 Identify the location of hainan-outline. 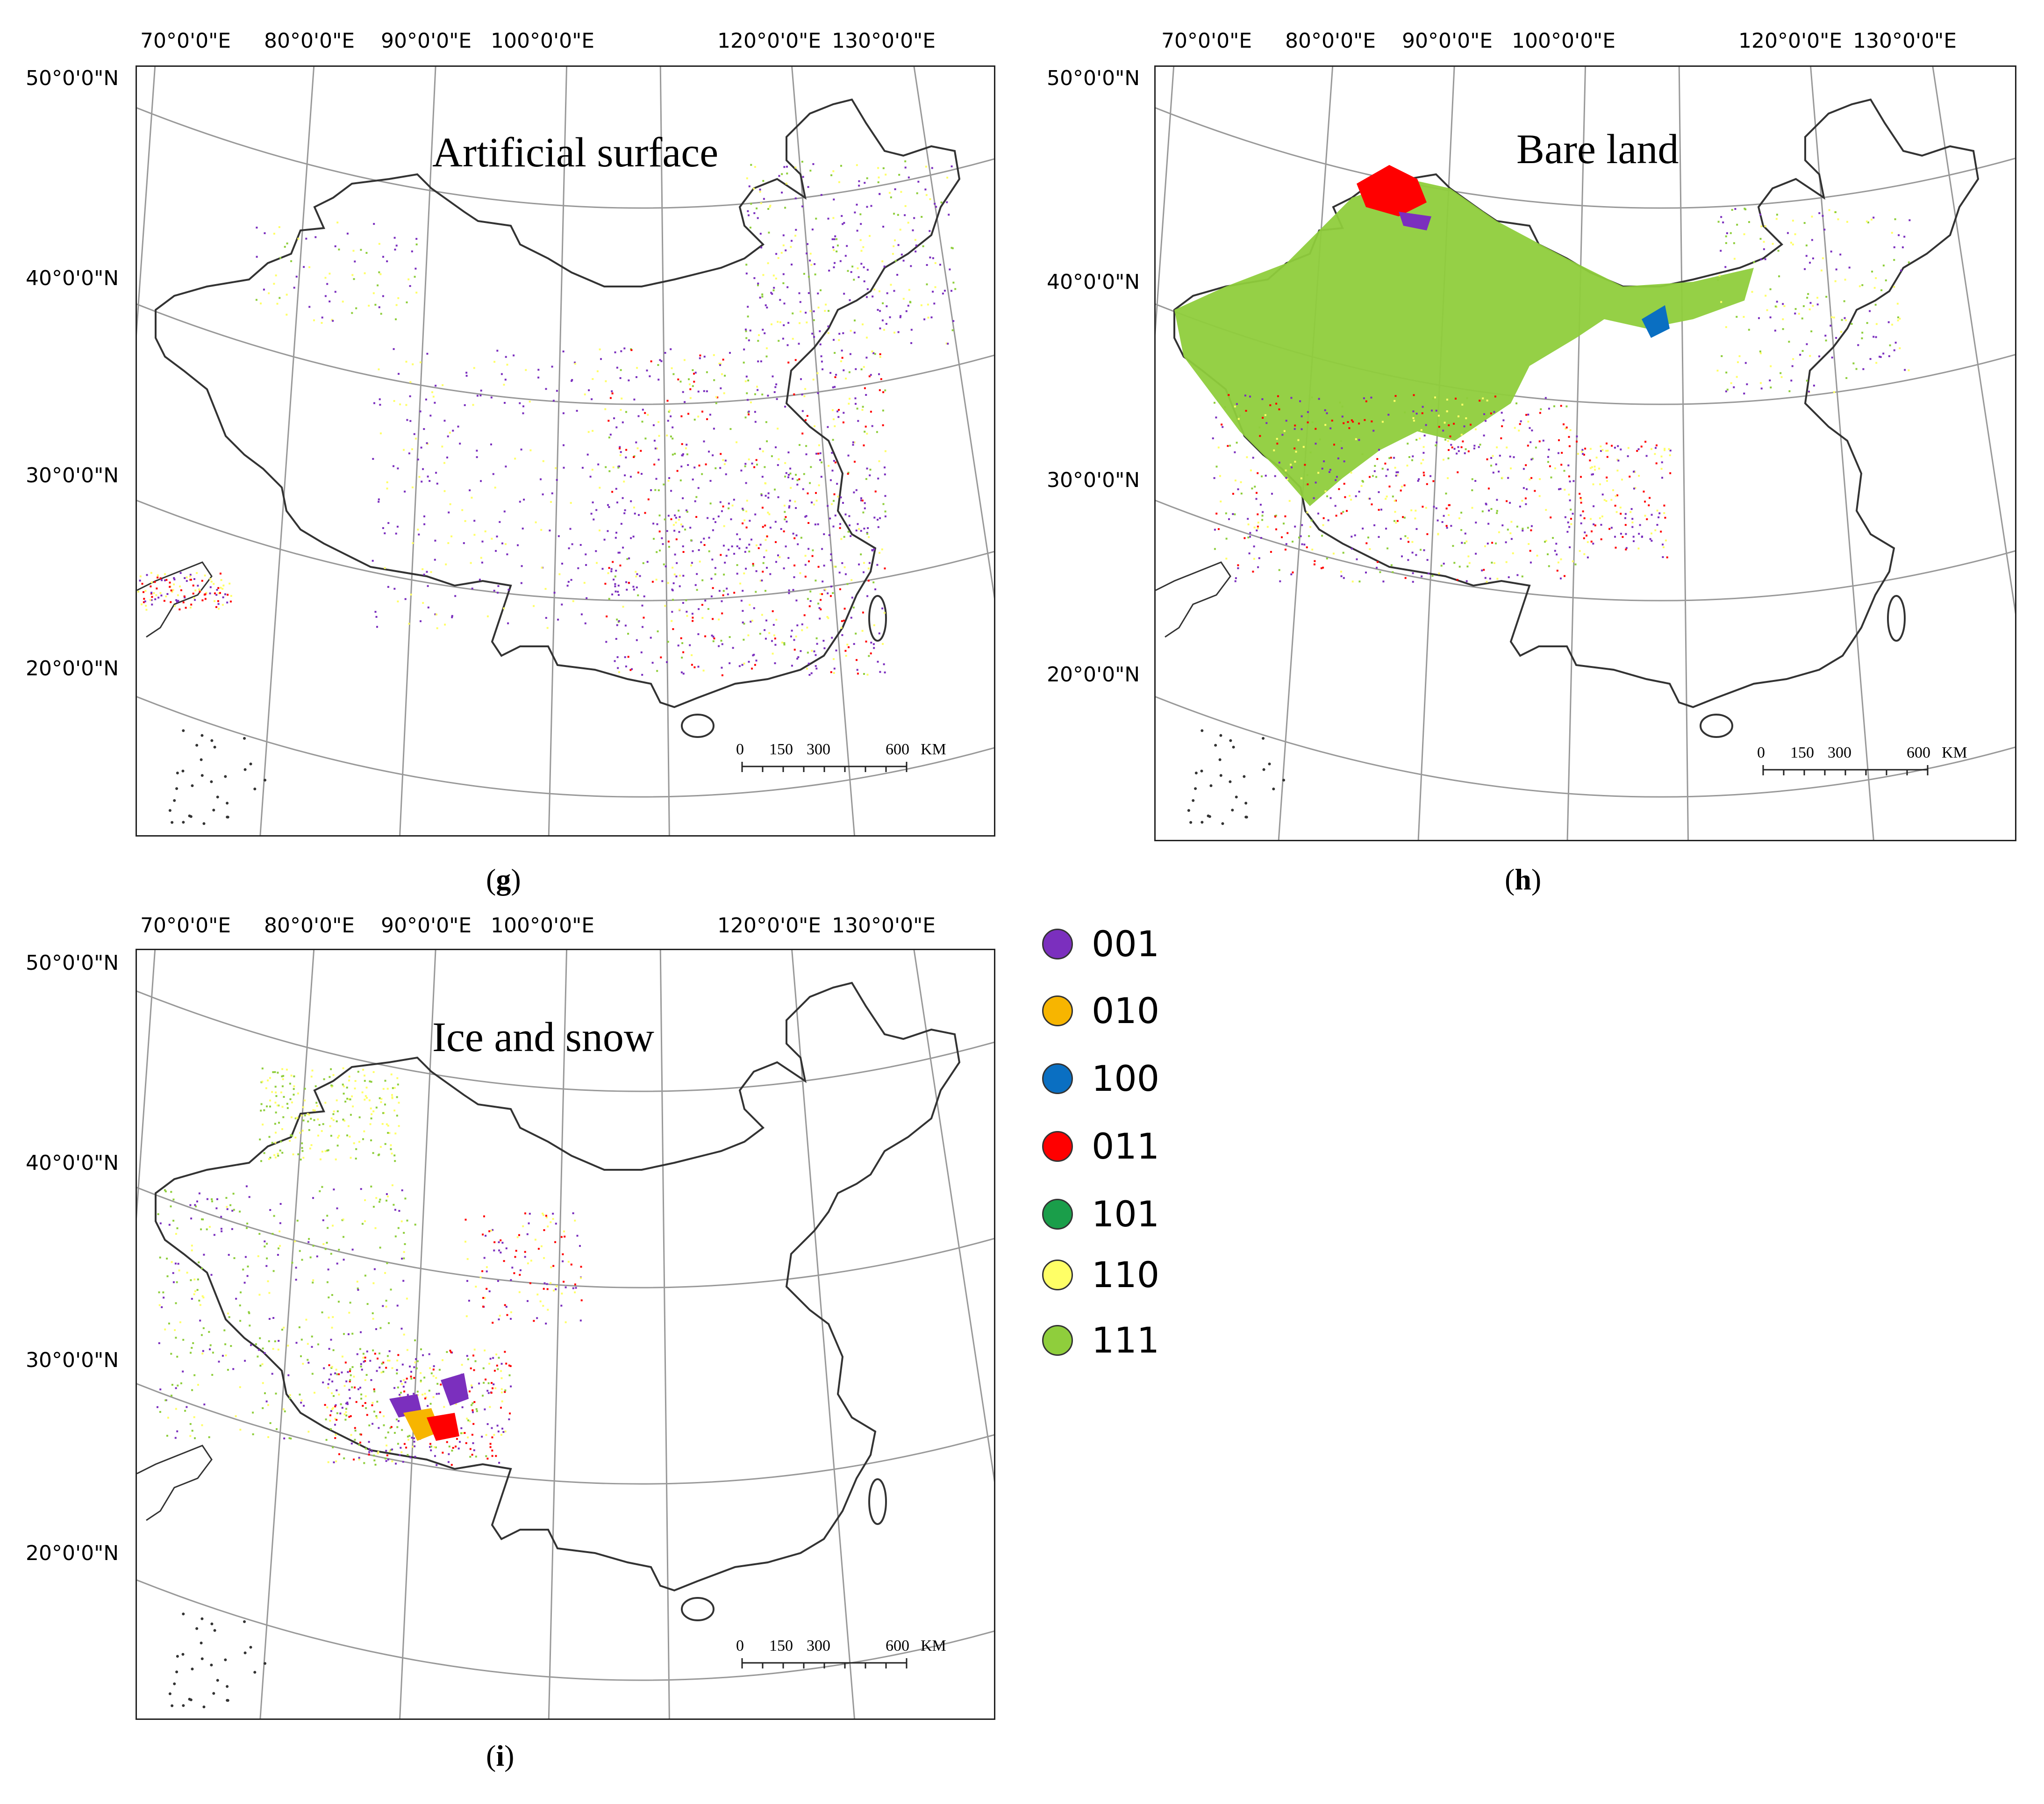
(1716, 726).